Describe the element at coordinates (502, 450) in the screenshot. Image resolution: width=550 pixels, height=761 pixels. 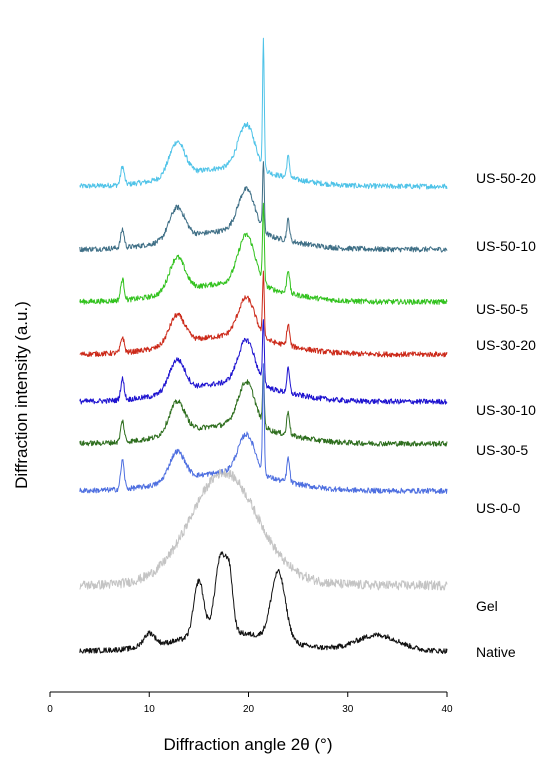
I see `series-label-us-30-5: US-30-5` at that location.